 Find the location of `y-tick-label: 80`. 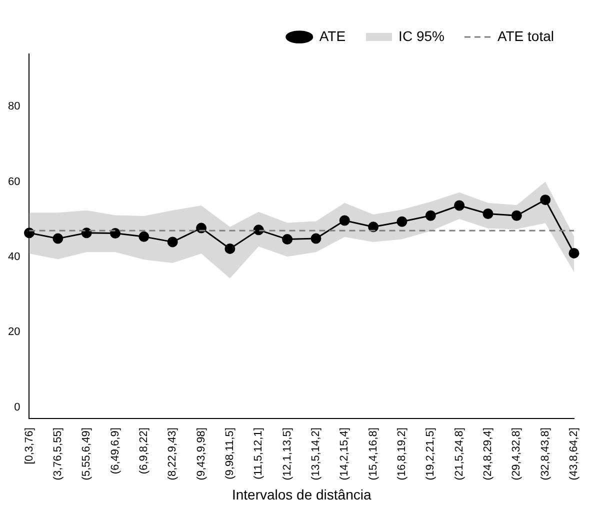

y-tick-label: 80 is located at coordinates (14, 106).